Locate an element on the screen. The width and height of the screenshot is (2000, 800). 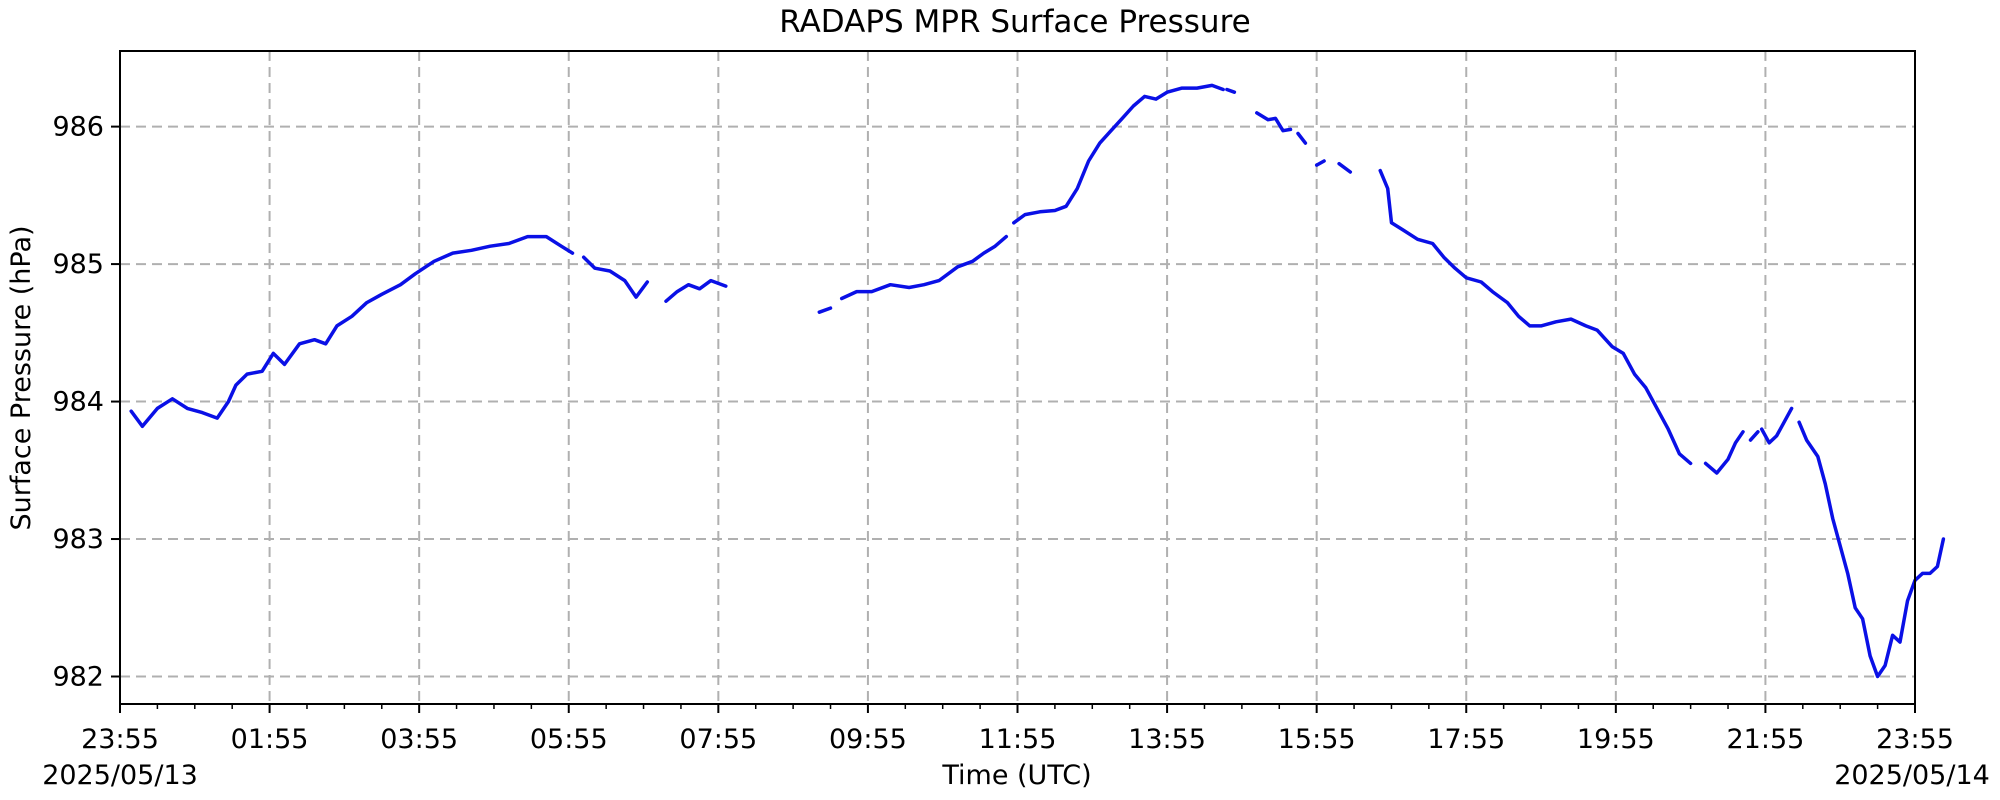
x-tick-label: 03:55 is located at coordinates (419, 739).